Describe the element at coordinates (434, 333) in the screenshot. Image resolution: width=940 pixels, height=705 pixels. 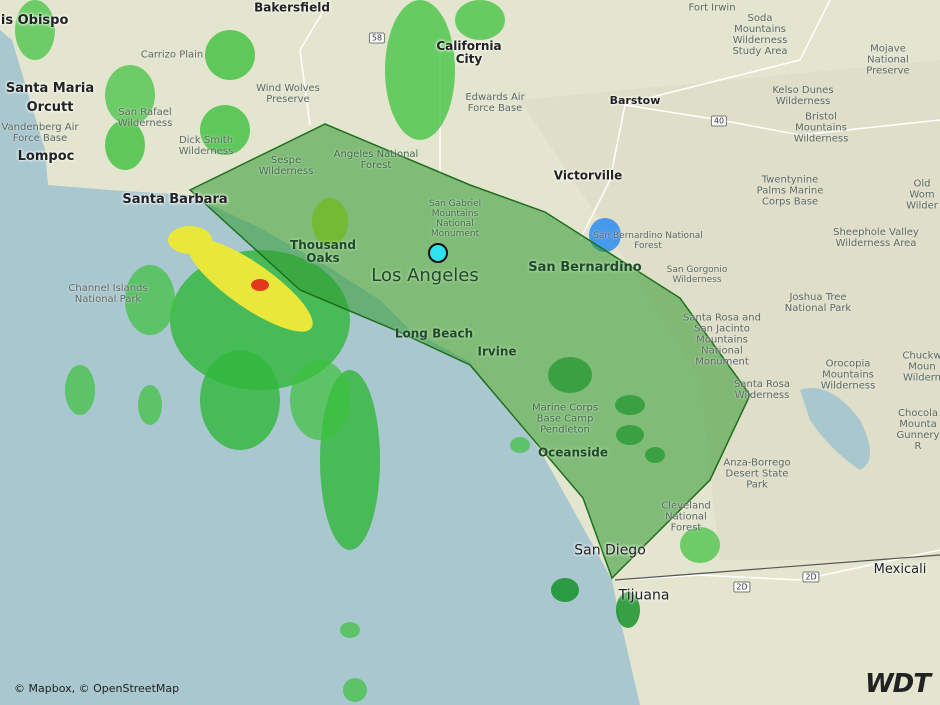
I see `city-label: Long Beach` at that location.